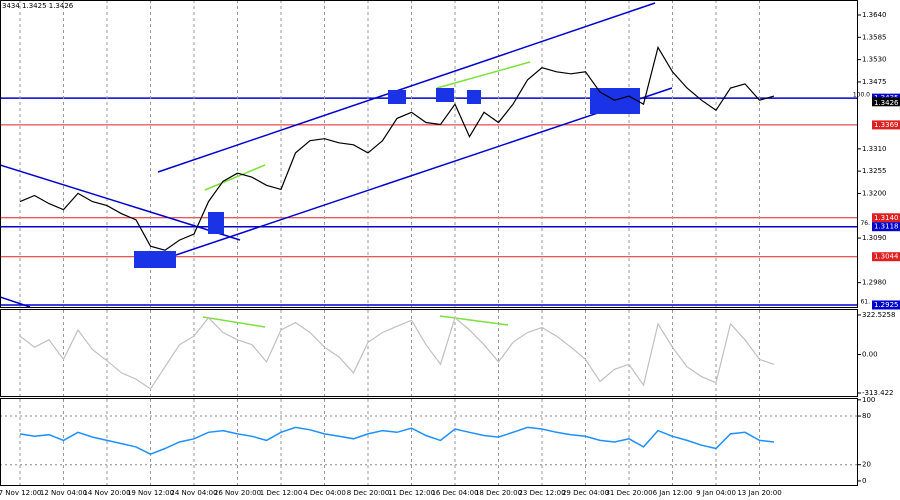 This screenshot has height=500, width=900. I want to click on level-label: 1.3369, so click(886, 125).